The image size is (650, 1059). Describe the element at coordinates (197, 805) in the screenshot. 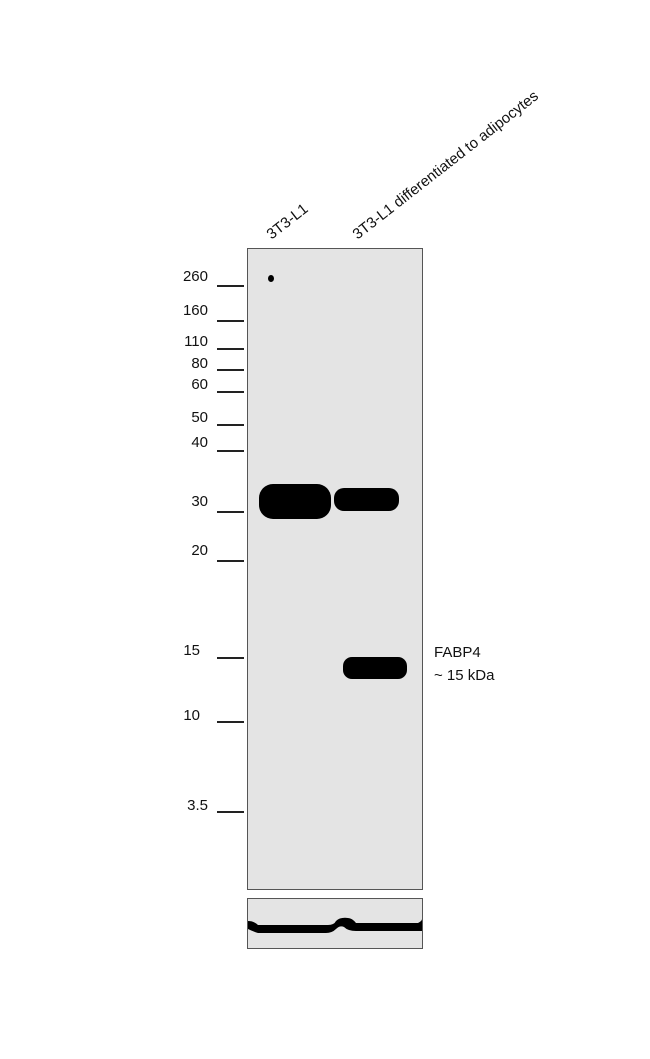

I see `marker-label: 3.5` at that location.